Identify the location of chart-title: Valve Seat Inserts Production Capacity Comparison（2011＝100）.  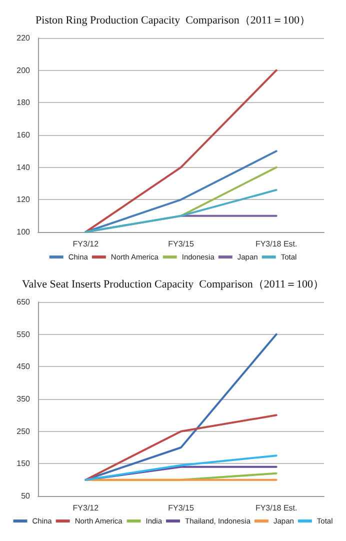
(173, 284).